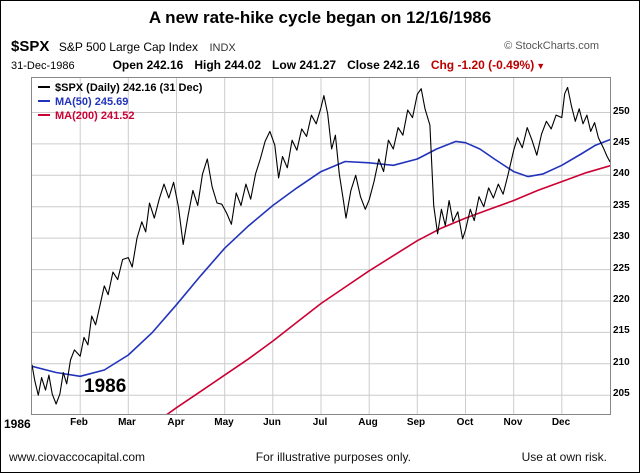 This screenshot has height=473, width=640. What do you see at coordinates (243, 65) in the screenshot?
I see `high-value: 244.02` at bounding box center [243, 65].